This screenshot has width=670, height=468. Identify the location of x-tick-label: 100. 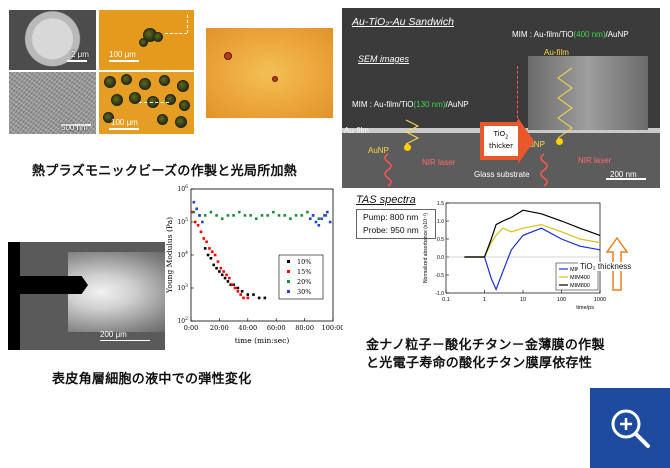
(561, 300).